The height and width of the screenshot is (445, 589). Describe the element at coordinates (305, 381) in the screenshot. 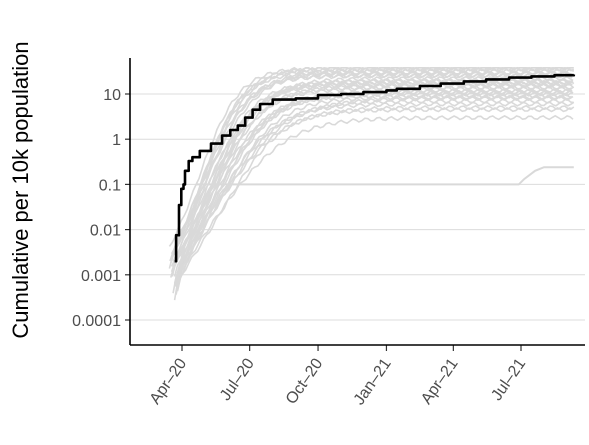

I see `x-tick-label: Oct–20` at that location.